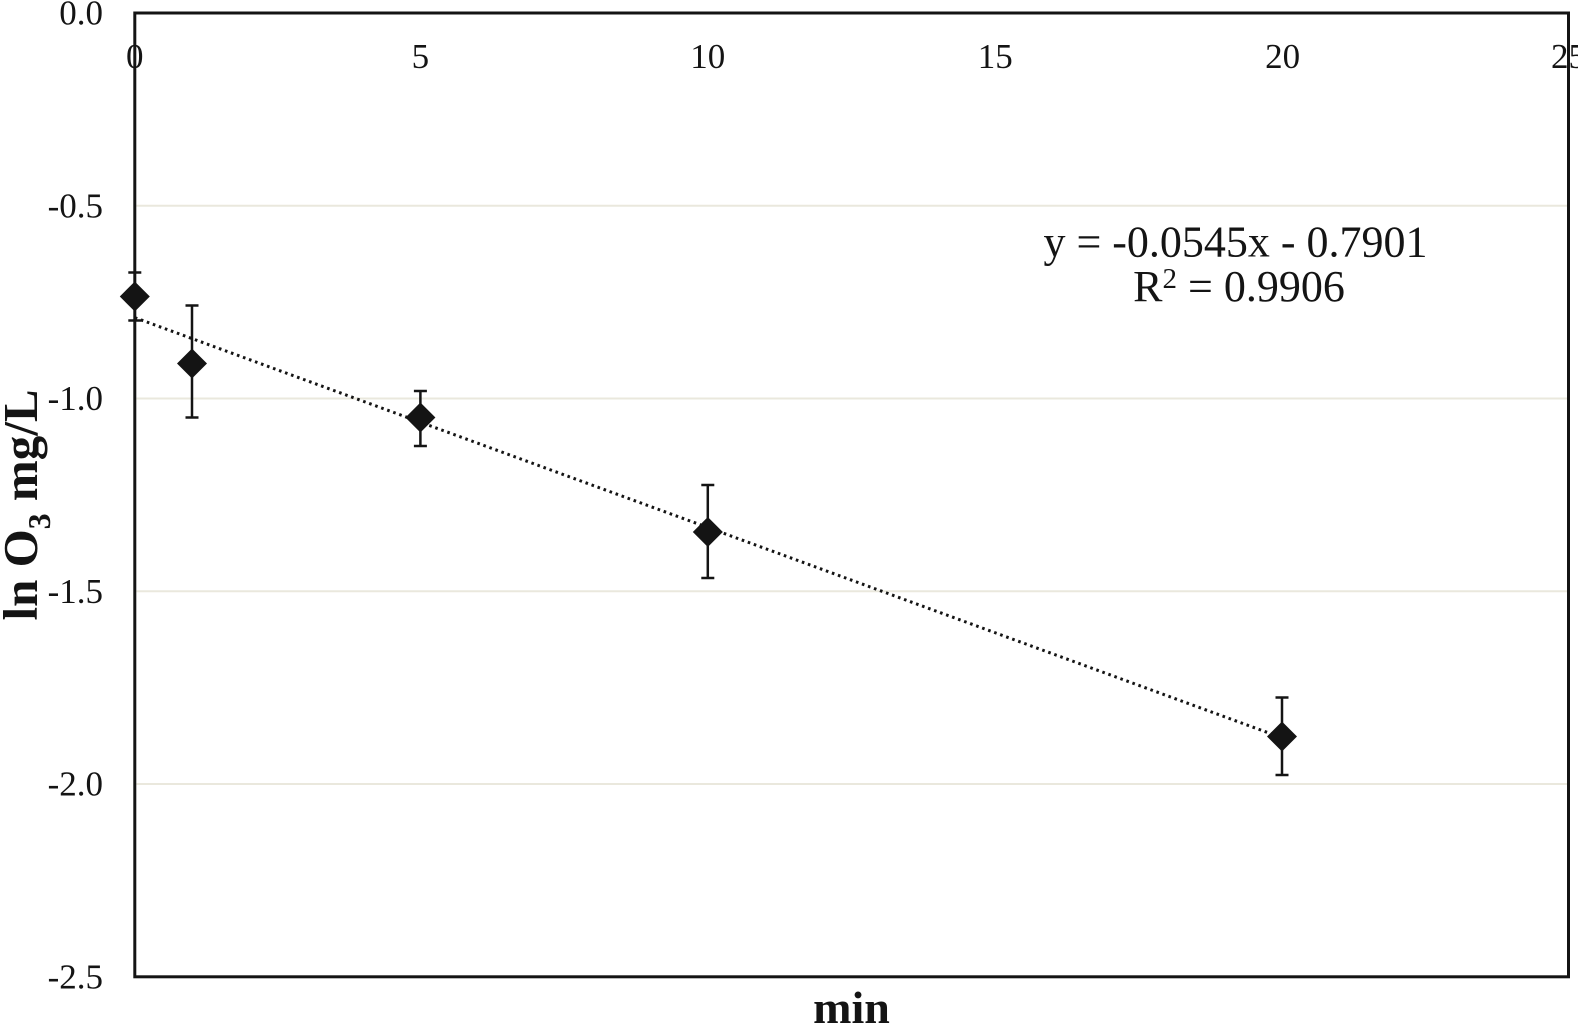 The width and height of the screenshot is (1578, 1023). I want to click on svg-text: 20, so click(1282, 56).